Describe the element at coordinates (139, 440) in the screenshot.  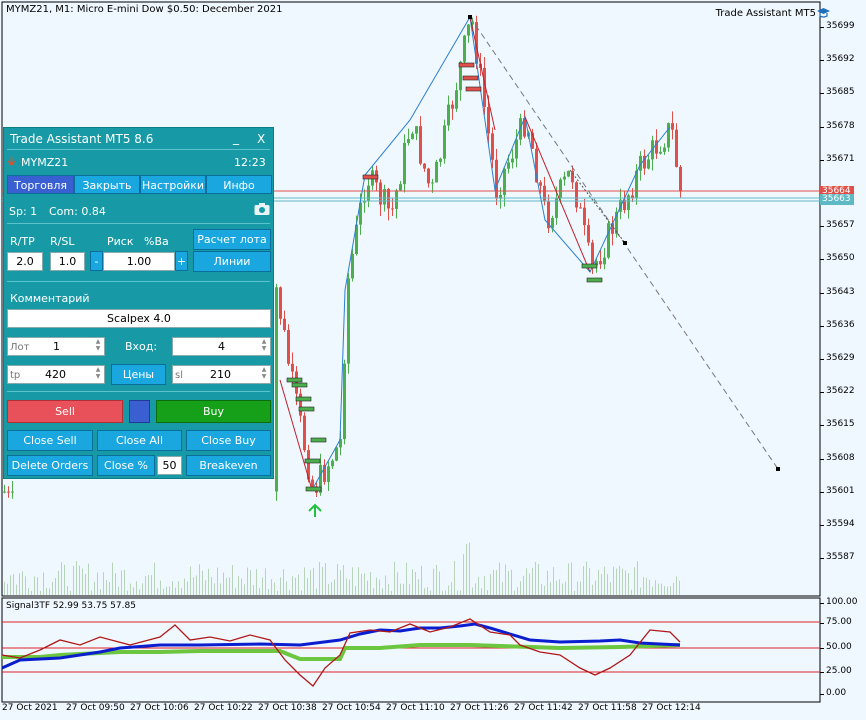
I see `close-all-button: Close All` at that location.